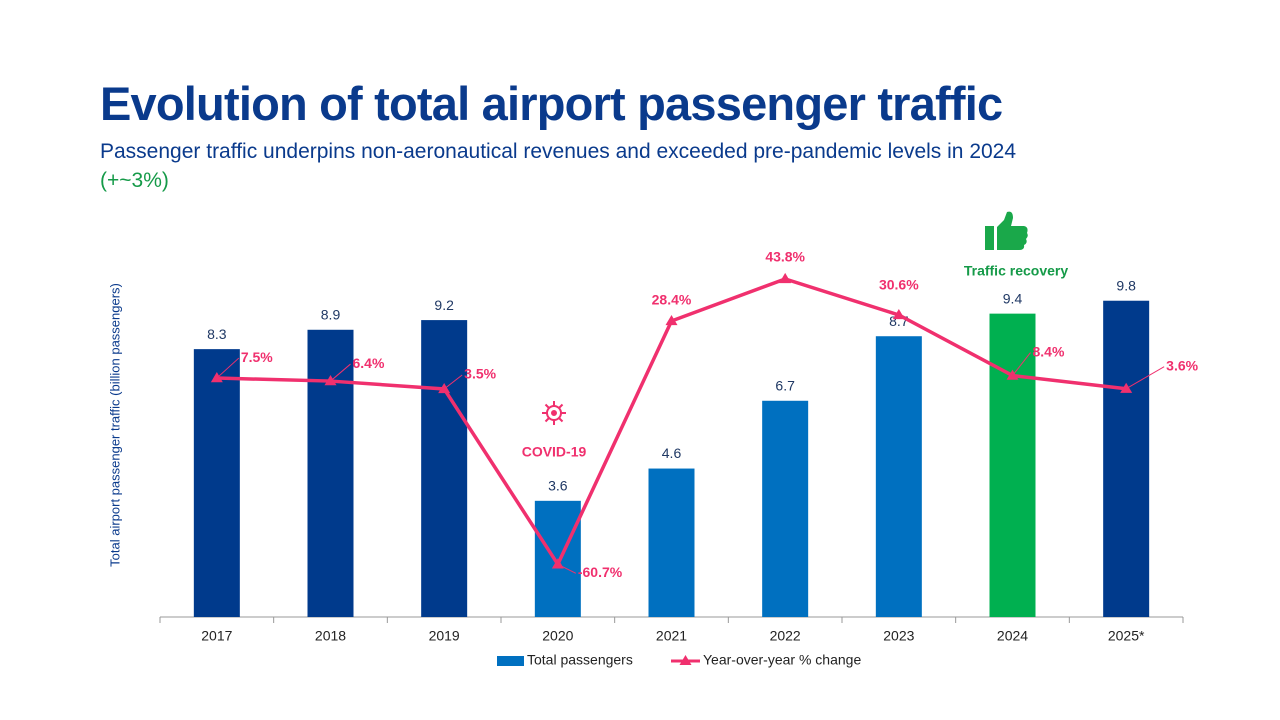  Describe the element at coordinates (369, 363) in the screenshot. I see `line-value-label: 6.4%` at that location.